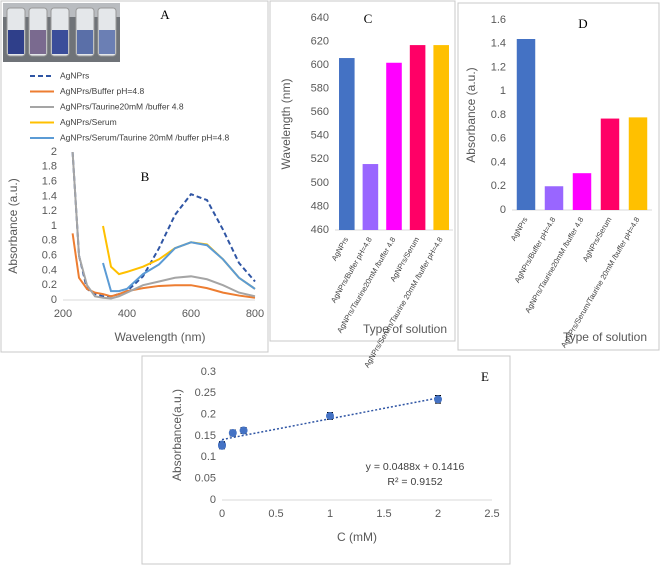 This screenshot has height=566, width=661. What do you see at coordinates (438, 514) in the screenshot?
I see `x-tick-label: 2` at bounding box center [438, 514].